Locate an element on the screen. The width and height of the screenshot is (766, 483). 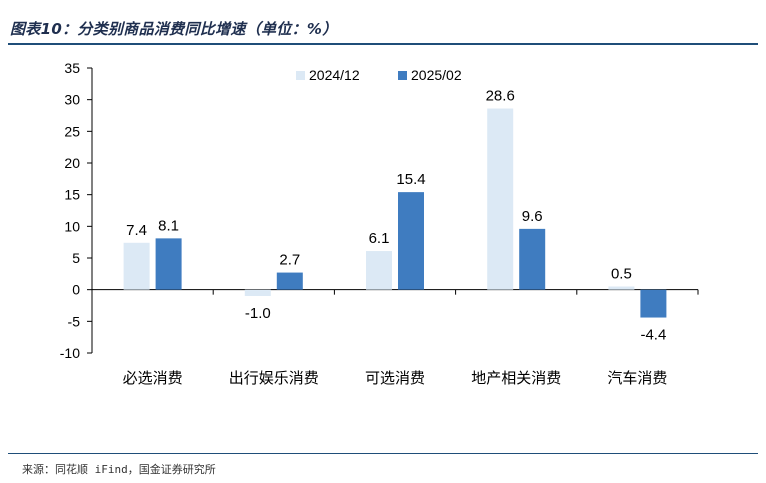
footer-rule is located at coordinates (383, 453).